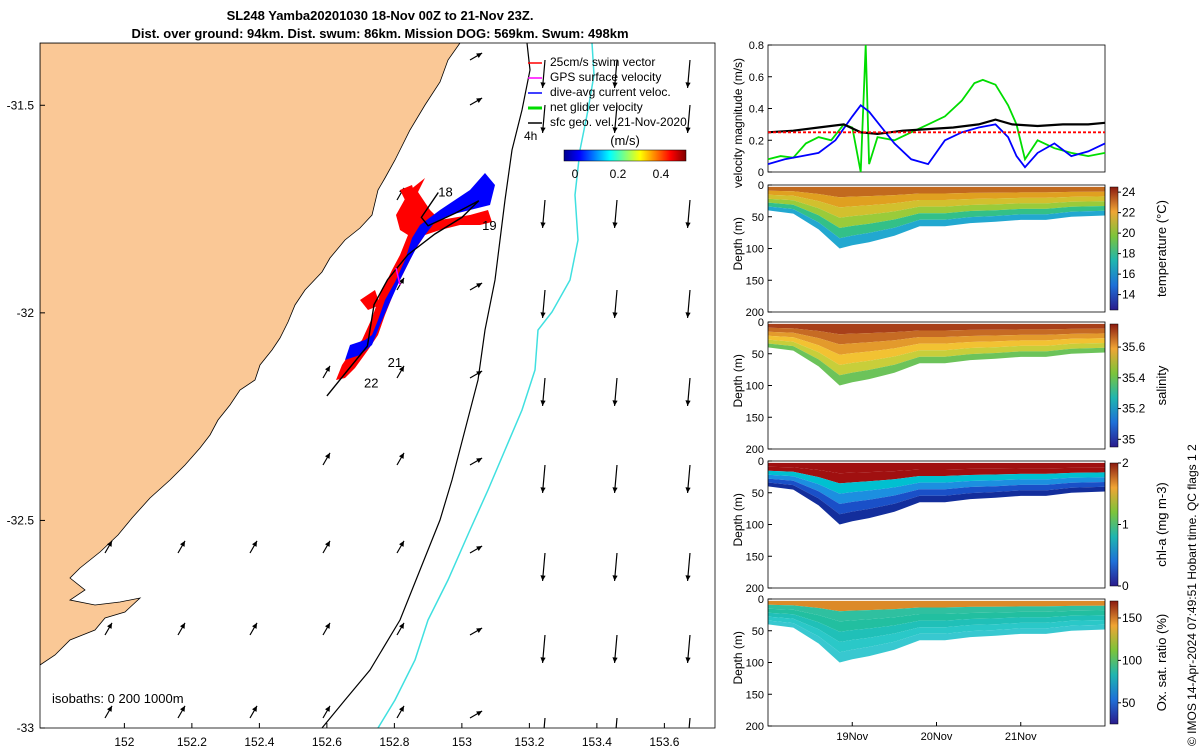 The image size is (1200, 750). What do you see at coordinates (1134, 409) in the screenshot?
I see `colorbar-tick-label: 35.2` at bounding box center [1134, 409].